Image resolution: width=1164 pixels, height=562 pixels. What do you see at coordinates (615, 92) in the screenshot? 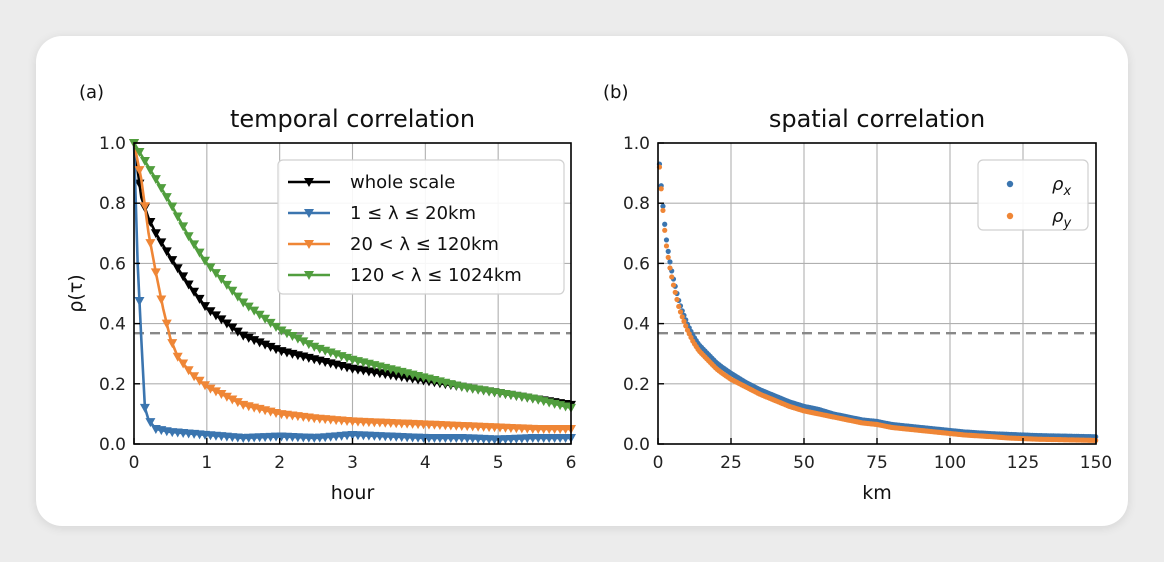
I see `panel-label: (b)` at bounding box center [615, 92].